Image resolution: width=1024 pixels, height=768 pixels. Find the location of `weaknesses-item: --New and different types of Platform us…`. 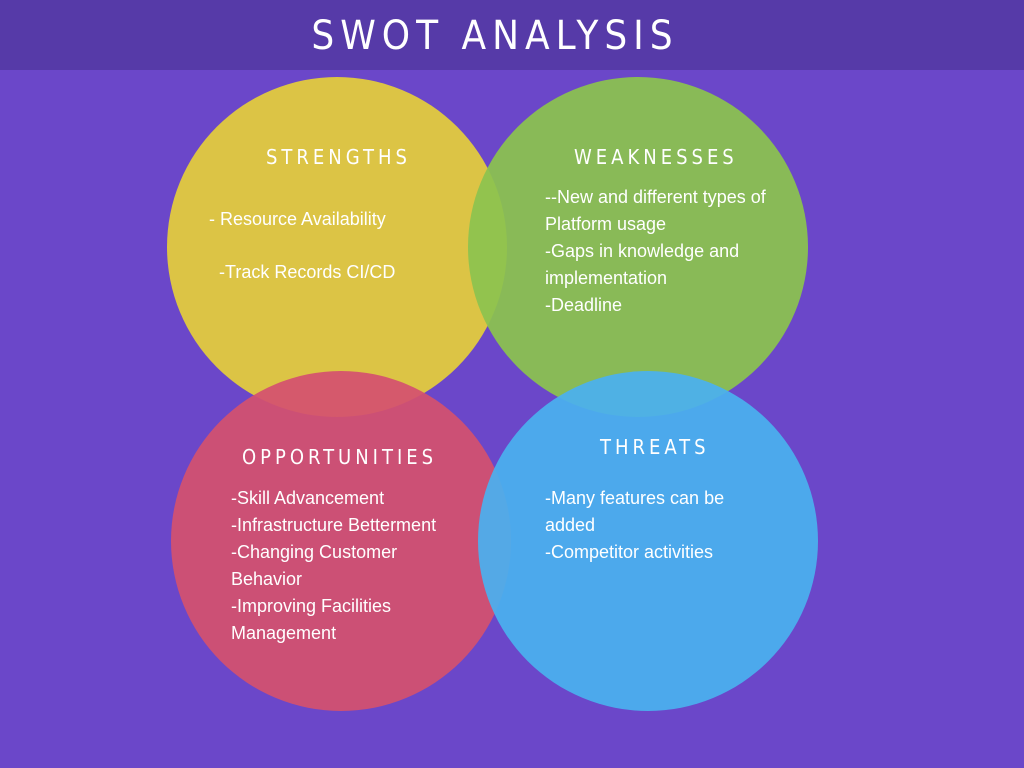

weaknesses-item: --New and different types of Platform us… is located at coordinates (655, 210).